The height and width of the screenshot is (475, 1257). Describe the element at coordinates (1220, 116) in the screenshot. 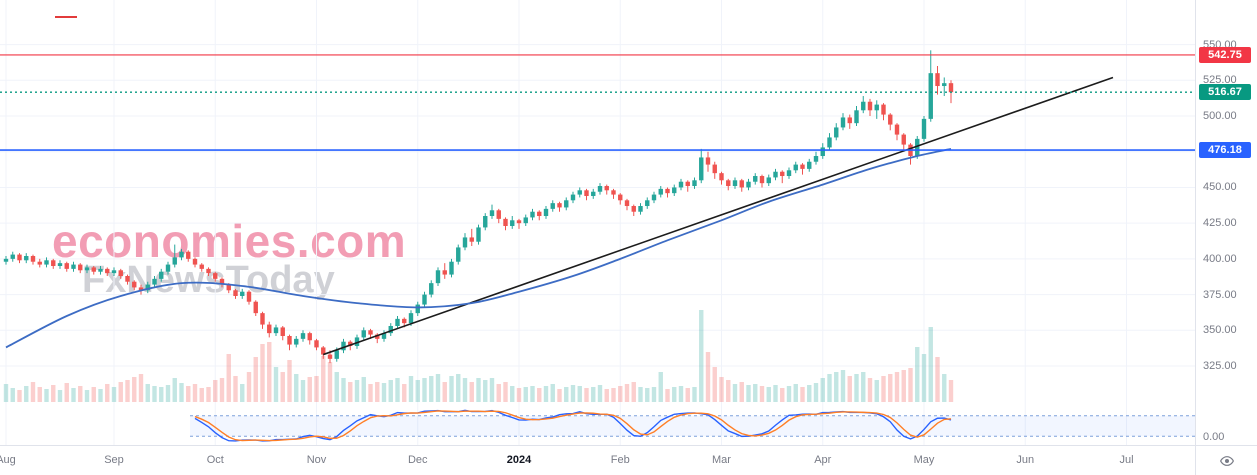

I see `price-tick: 500.00` at that location.